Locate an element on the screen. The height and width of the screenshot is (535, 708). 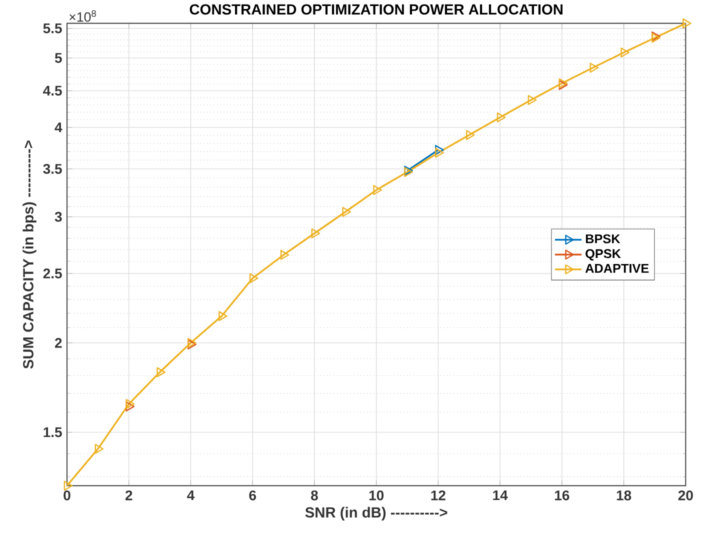
y-axis-title: SUM CAPACITY (in bps) ----------> is located at coordinates (29, 254).